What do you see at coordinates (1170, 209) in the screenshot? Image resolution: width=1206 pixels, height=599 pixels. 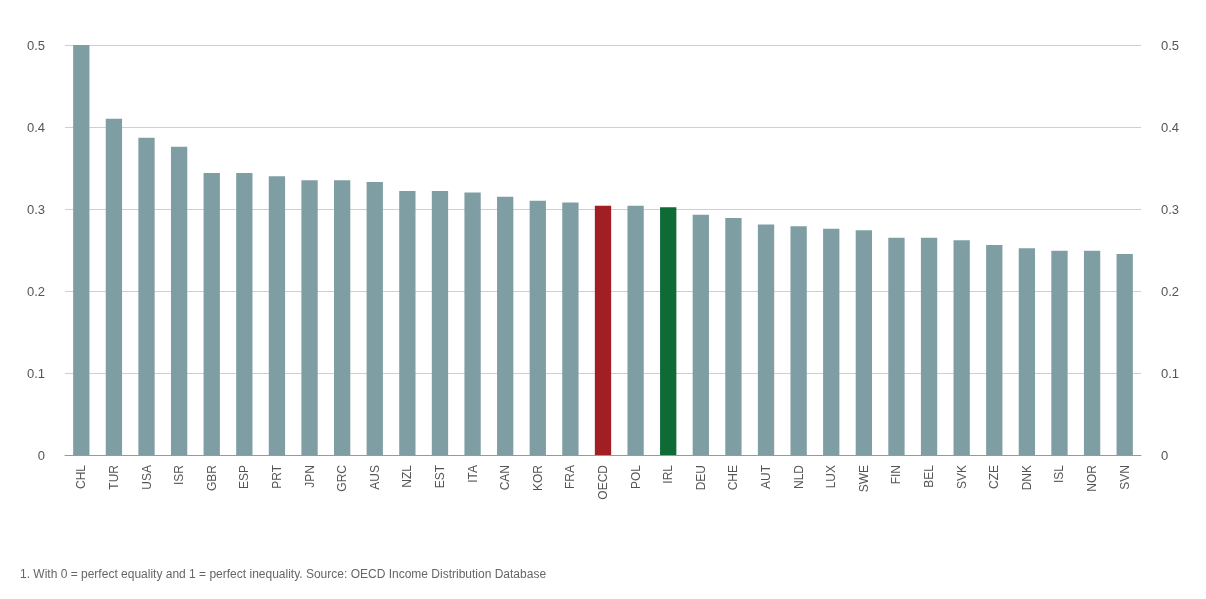 I see `y2-tick-label: 0.3` at bounding box center [1170, 209].